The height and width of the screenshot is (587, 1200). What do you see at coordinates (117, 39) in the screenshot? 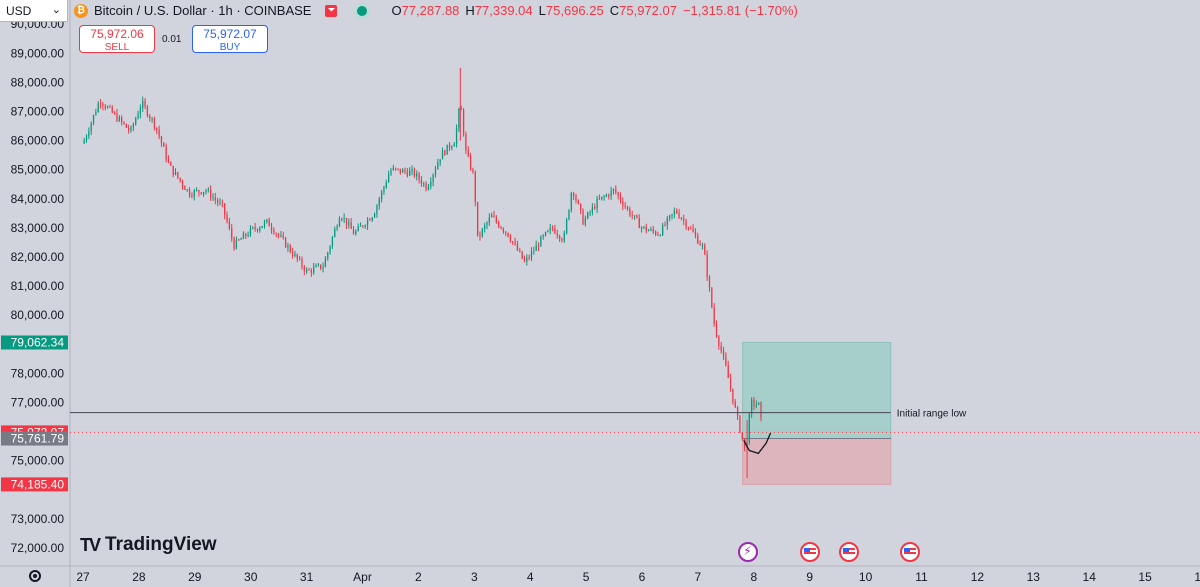
I see `sell-button: 75,972.06 SELL` at bounding box center [117, 39].